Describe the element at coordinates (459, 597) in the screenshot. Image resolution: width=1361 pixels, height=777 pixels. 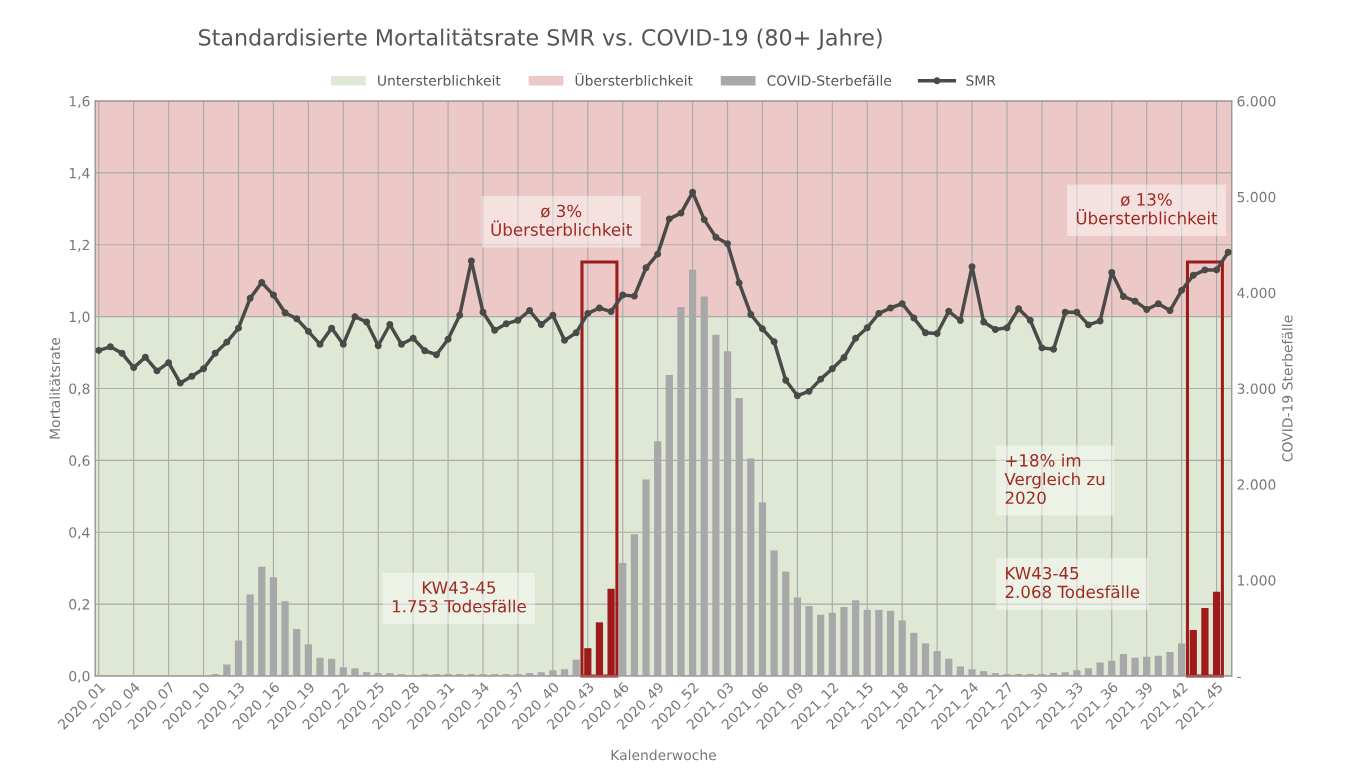
I see `annotation: KW43-45 1.753 Todesfälle` at that location.